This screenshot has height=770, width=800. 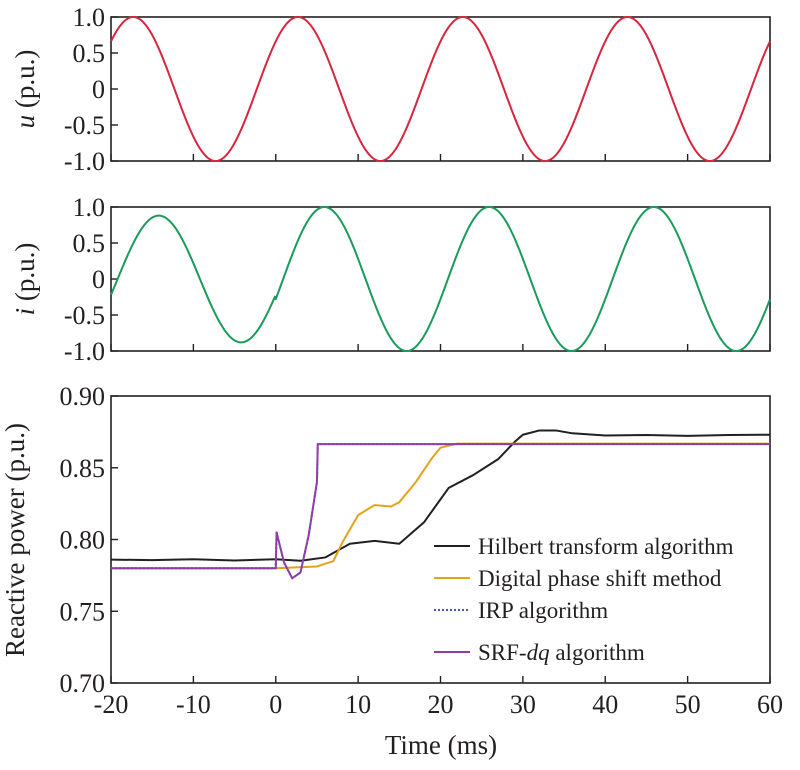 What do you see at coordinates (358, 704) in the screenshot?
I see `x-tick-label: 10` at bounding box center [358, 704].